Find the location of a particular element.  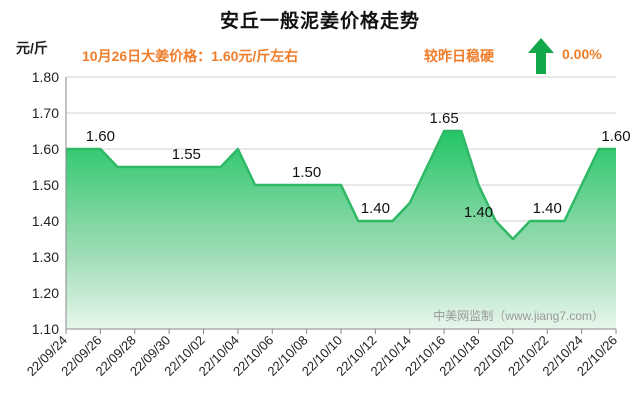

watermark-text: 中美网监制（www.jiang7.com） is located at coordinates (518, 315).